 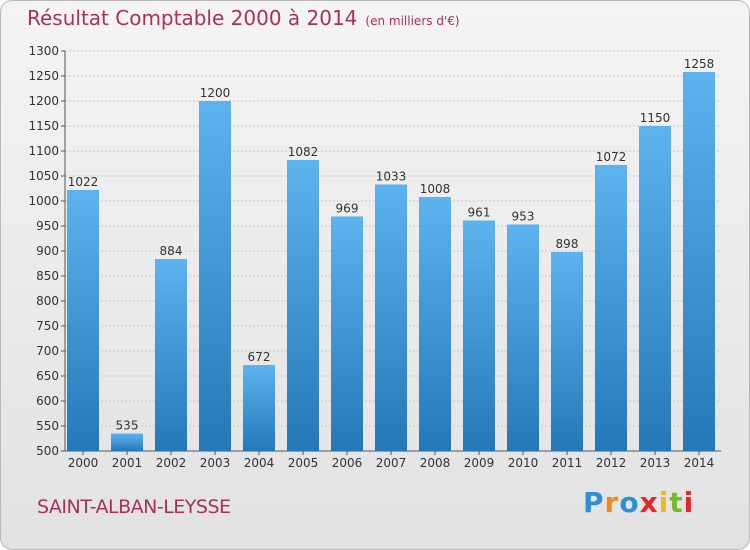 I want to click on data-label-2006: 969, so click(x=347, y=209).